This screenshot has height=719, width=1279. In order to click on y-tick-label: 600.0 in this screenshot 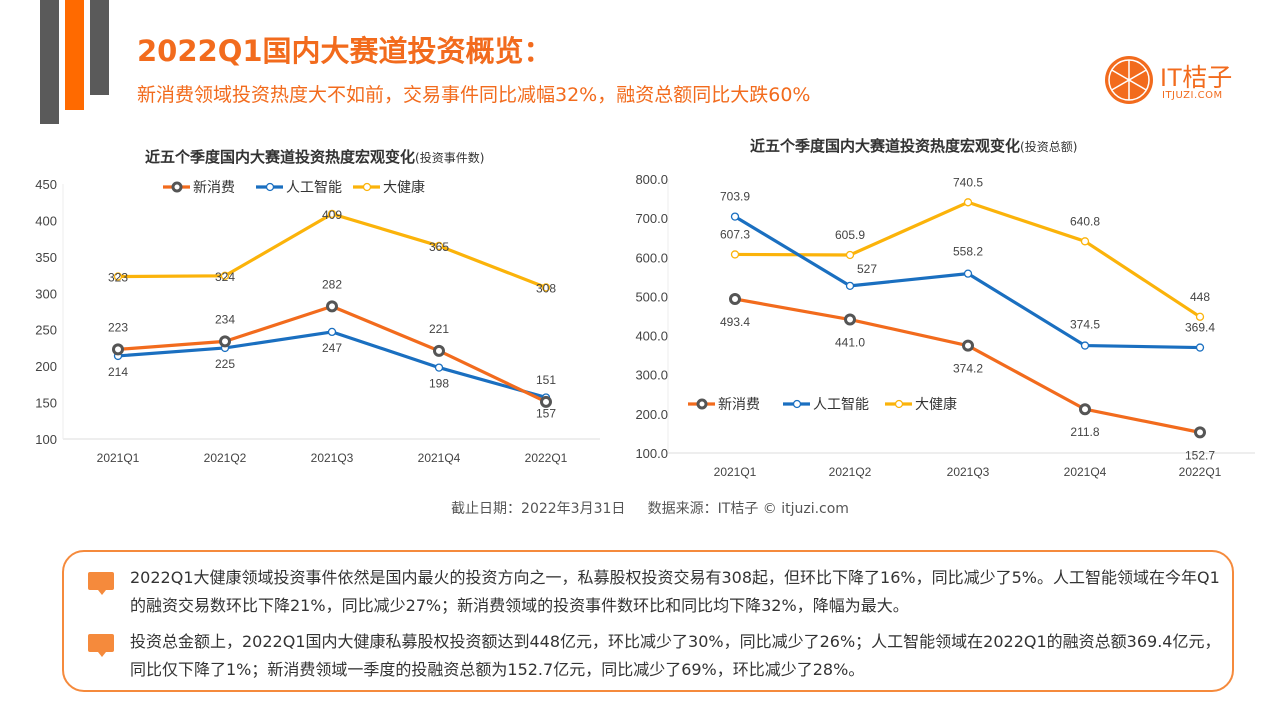, I will do `click(651, 257)`.